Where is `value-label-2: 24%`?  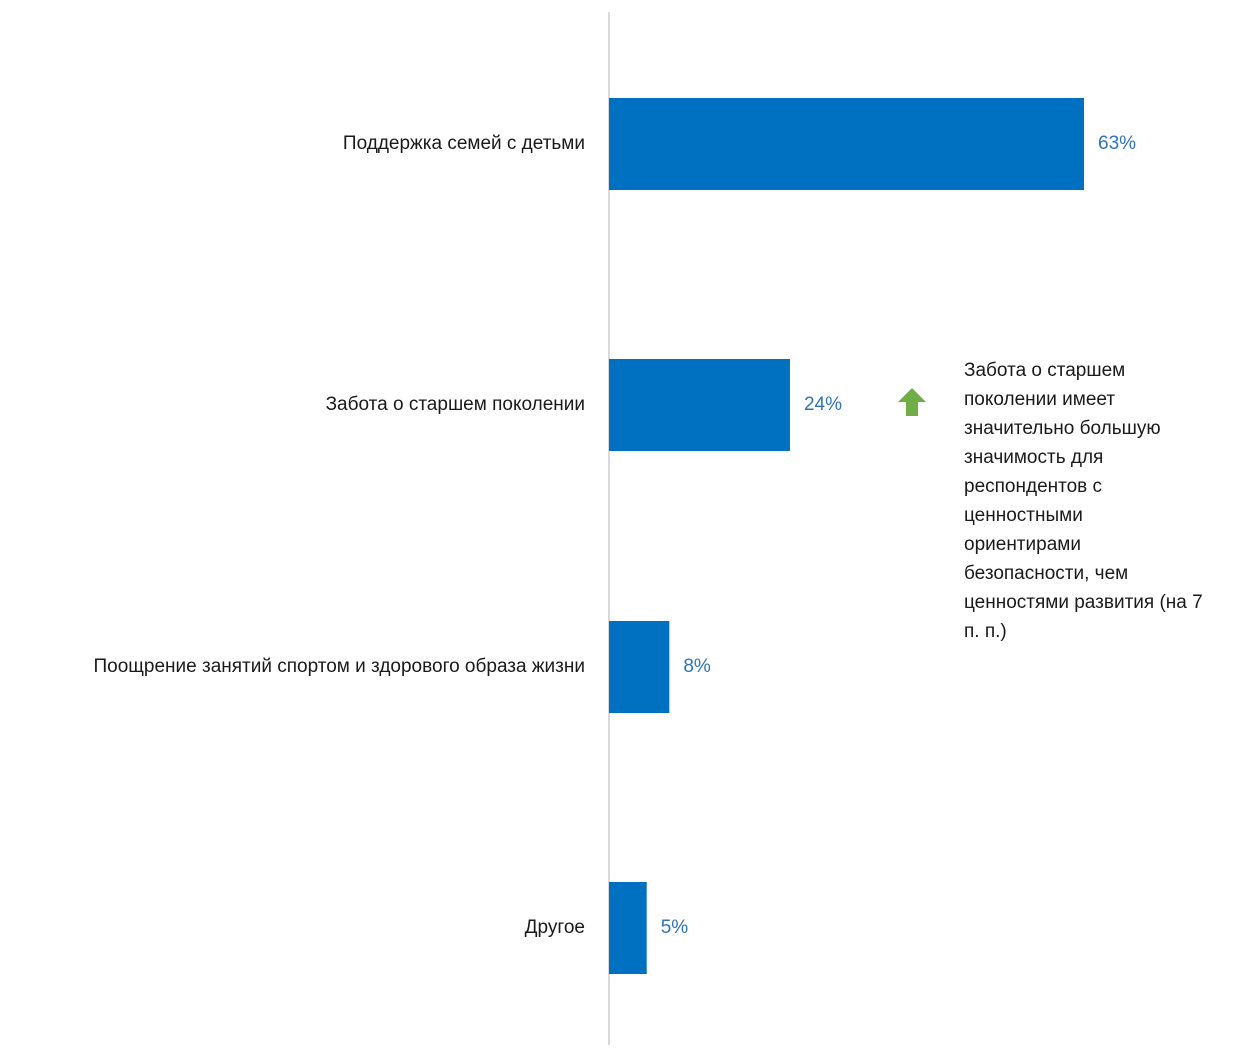
value-label-2: 24% is located at coordinates (823, 404).